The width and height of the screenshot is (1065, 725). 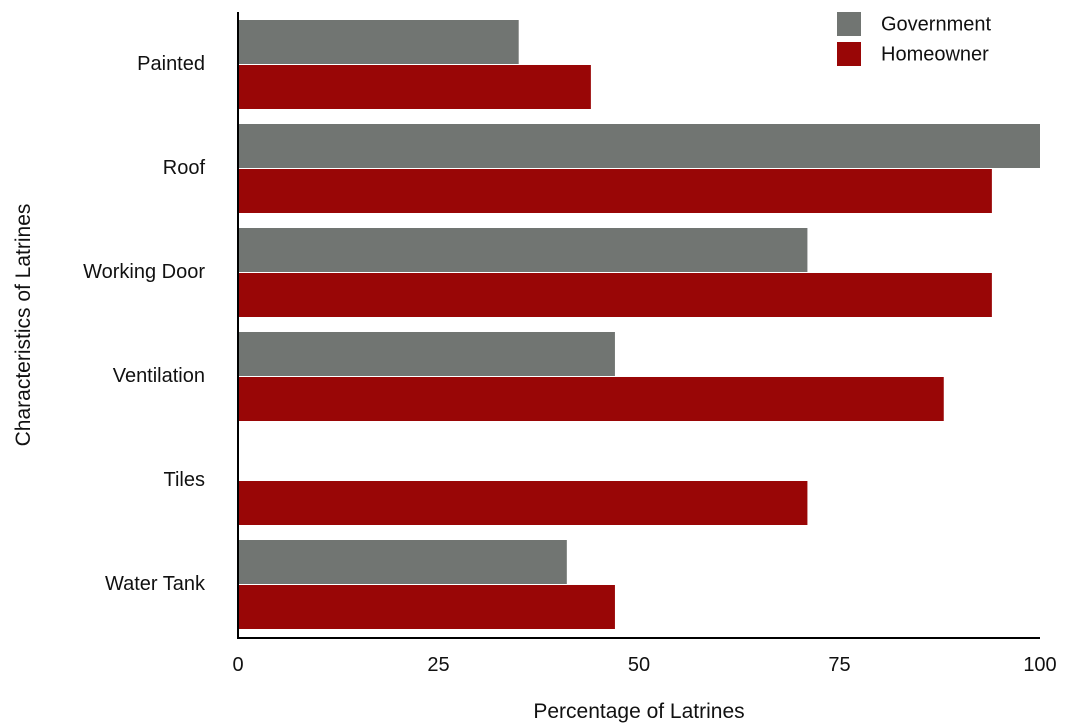 I want to click on legend-swatch-homeowner, so click(x=849, y=54).